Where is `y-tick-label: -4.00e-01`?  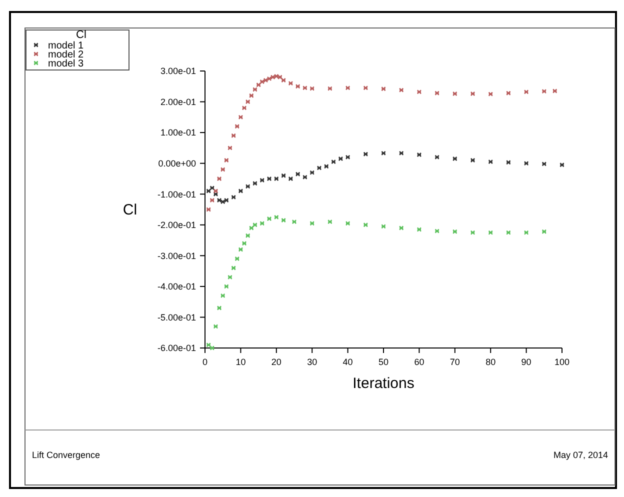
y-tick-label: -4.00e-01 is located at coordinates (176, 287).